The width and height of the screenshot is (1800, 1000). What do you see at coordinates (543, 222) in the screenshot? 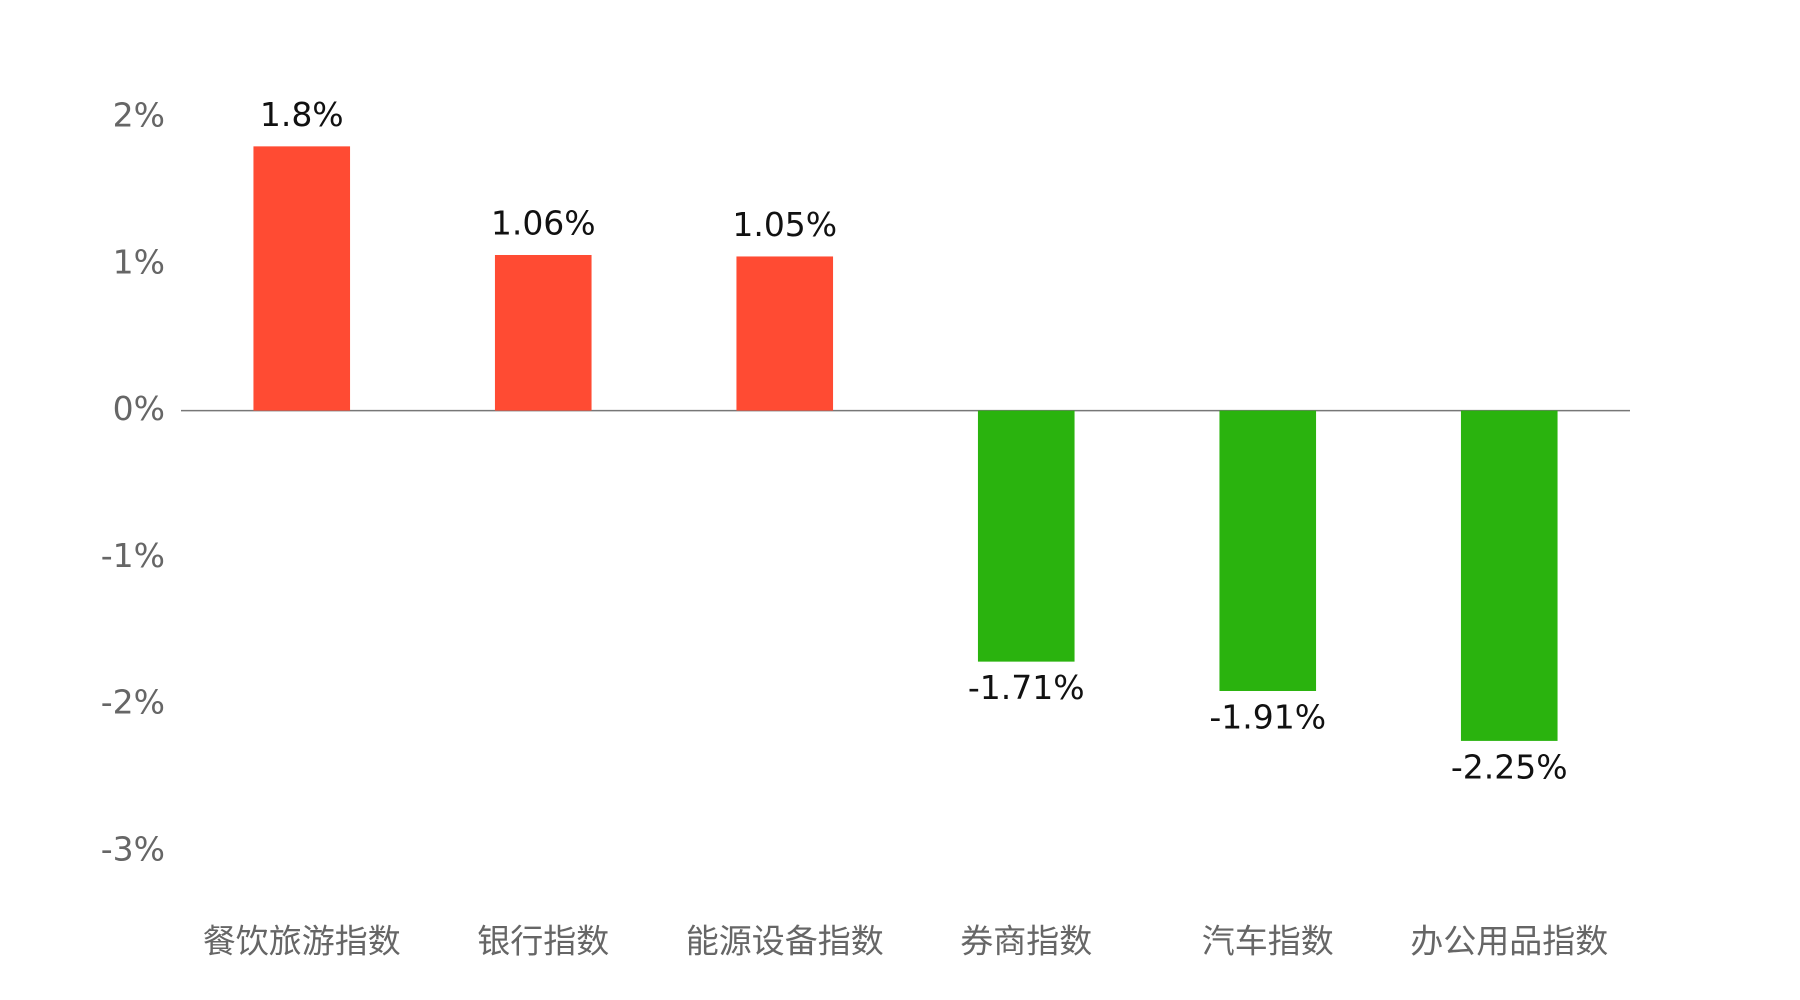
I see `value-label: 1.06%` at bounding box center [543, 222].